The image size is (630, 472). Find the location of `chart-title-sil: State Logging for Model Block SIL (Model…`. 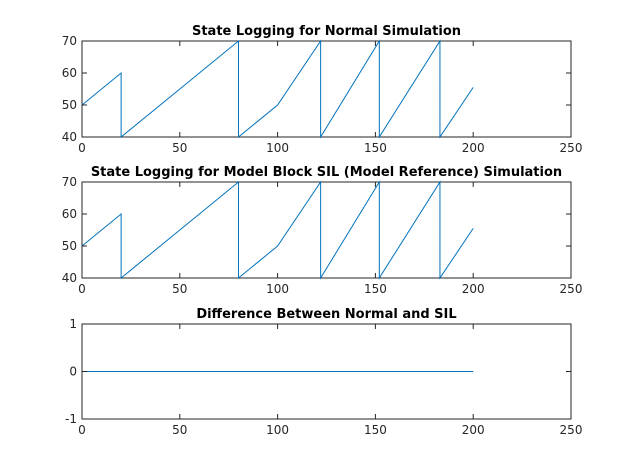

chart-title-sil: State Logging for Model Block SIL (Model… is located at coordinates (326, 172).